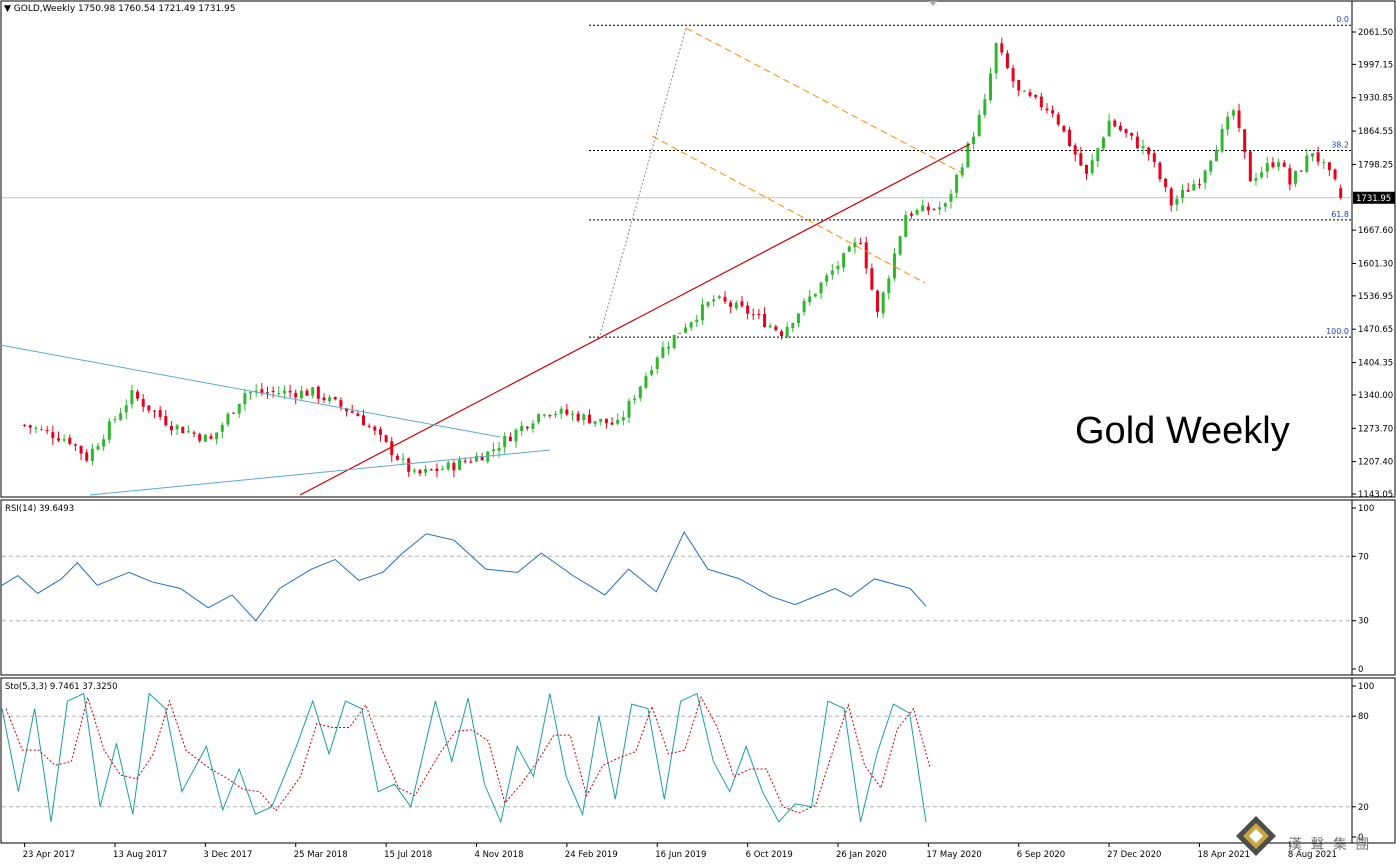 This screenshot has height=867, width=1396. I want to click on dropdown-triangle-icon: ▼, so click(7, 9).